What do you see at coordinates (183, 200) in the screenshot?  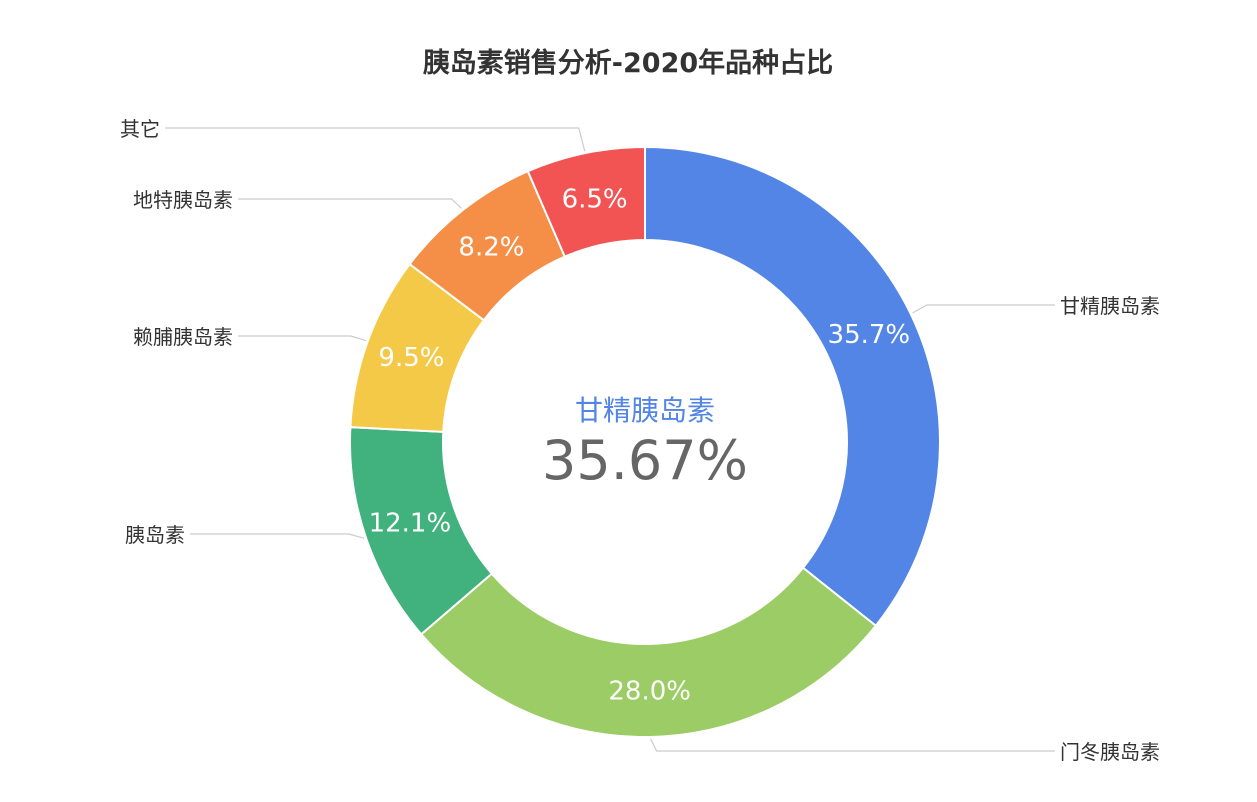 I see `slice-name-label: 地特胰岛素` at bounding box center [183, 200].